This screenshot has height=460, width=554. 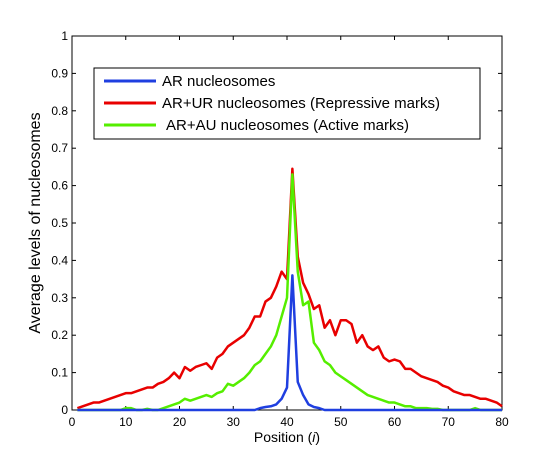 I want to click on legend-box, so click(x=287, y=103).